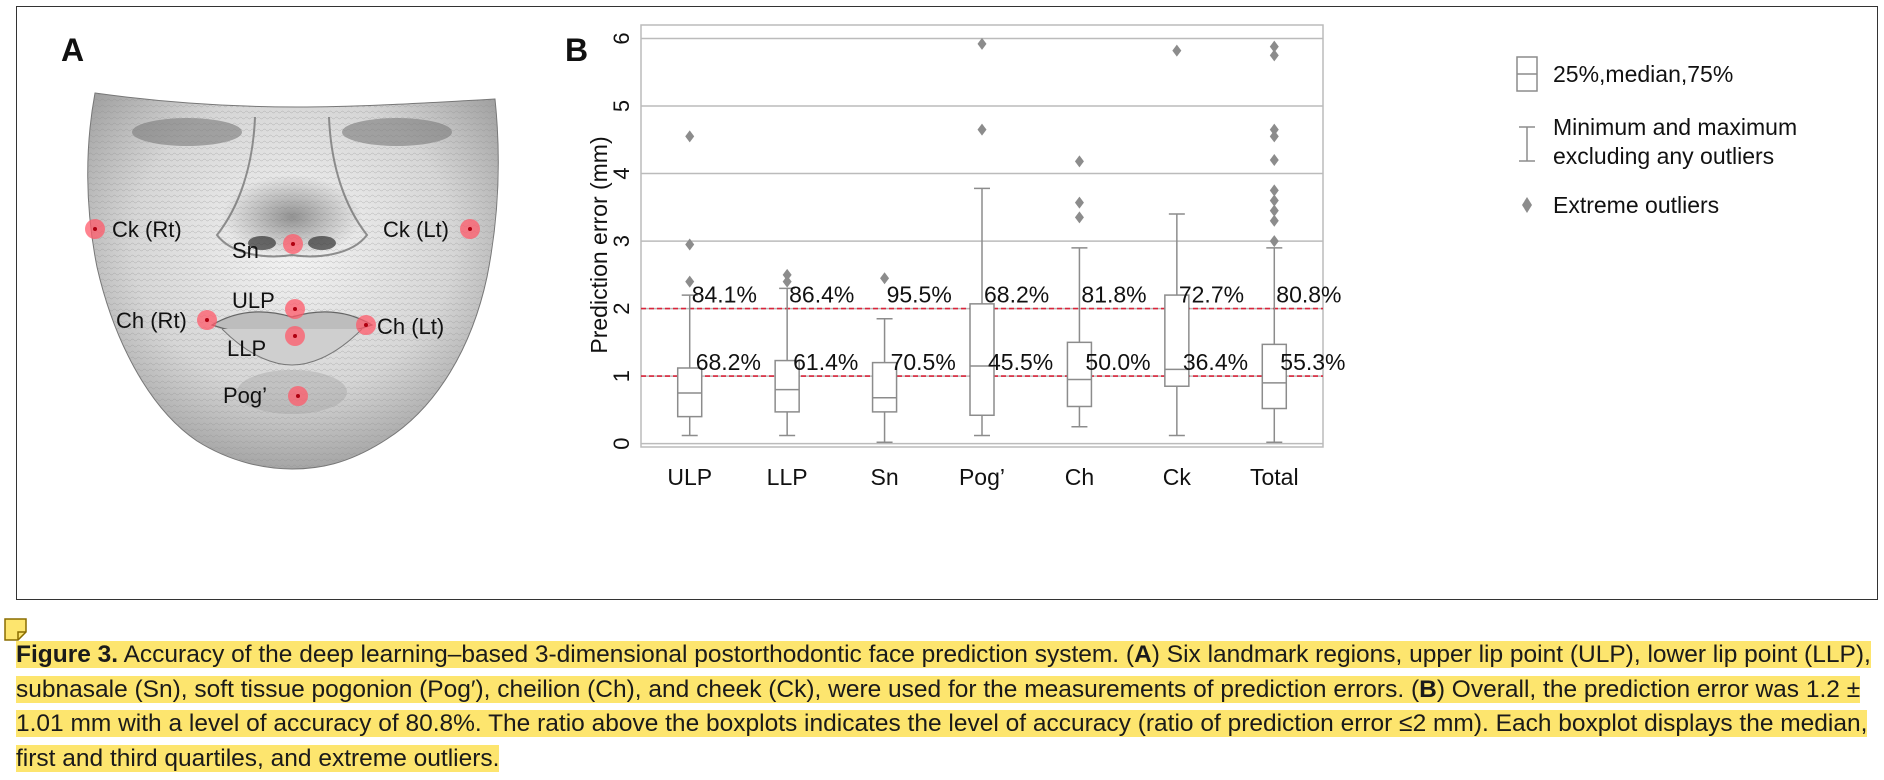 The image size is (1884, 780). Describe the element at coordinates (470, 229) in the screenshot. I see `landmark-ck-lt` at that location.